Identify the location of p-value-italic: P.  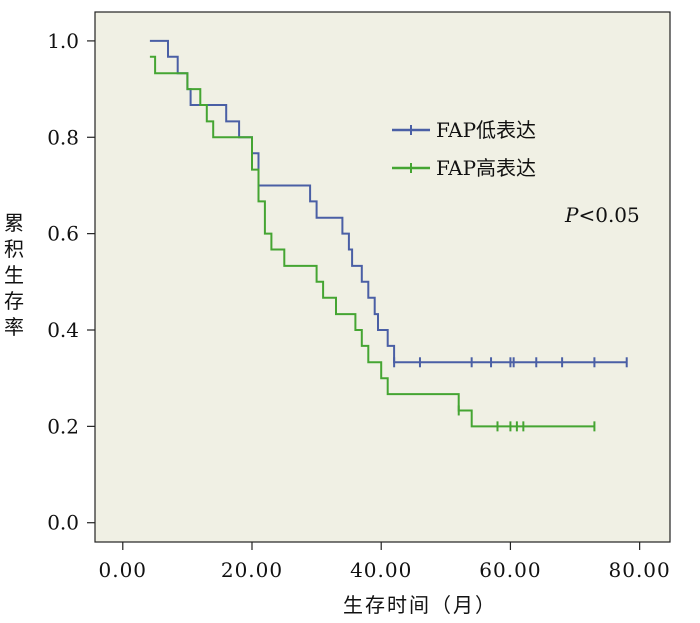
(571, 215).